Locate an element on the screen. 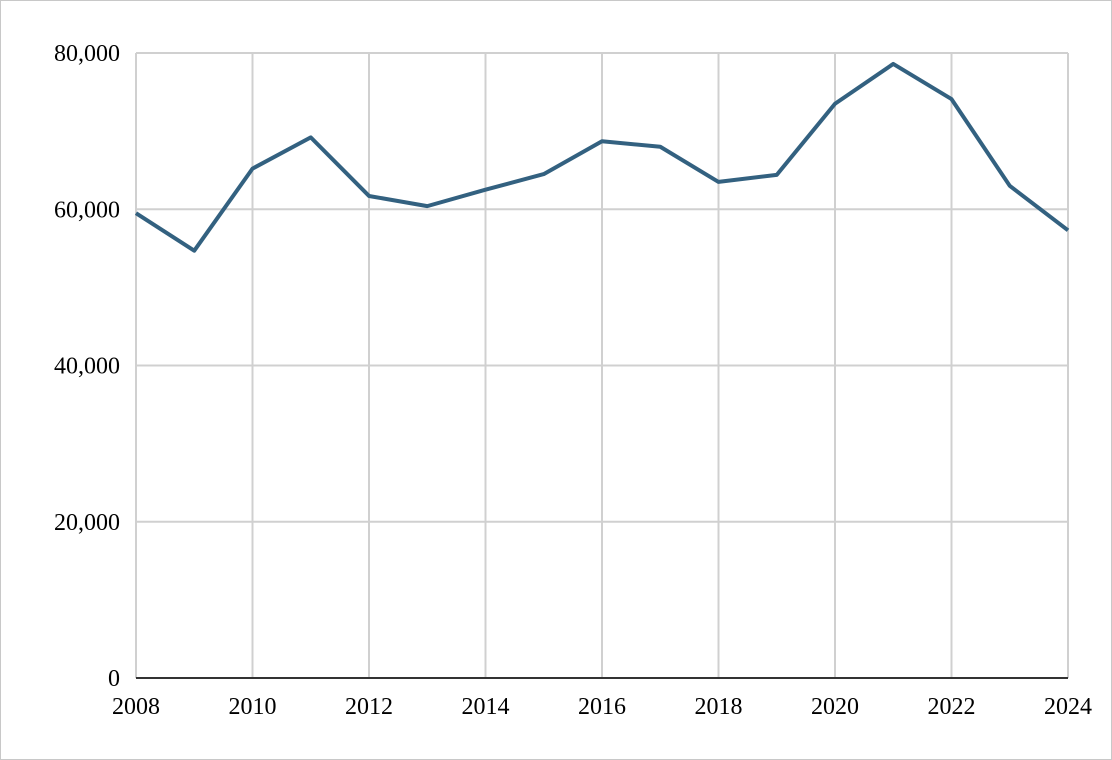  x-tick-label: 2010 is located at coordinates (253, 707).